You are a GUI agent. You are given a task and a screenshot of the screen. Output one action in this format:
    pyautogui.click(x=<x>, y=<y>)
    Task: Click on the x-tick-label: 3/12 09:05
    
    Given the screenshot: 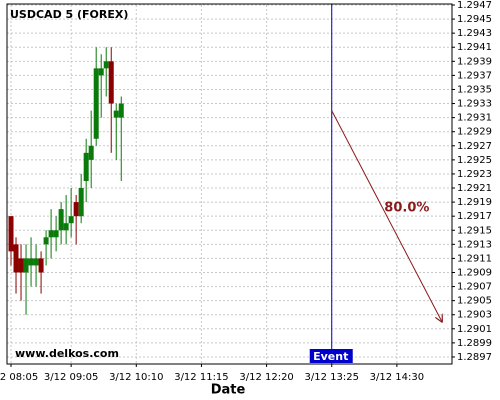 What is the action you would take?
    pyautogui.click(x=71, y=377)
    